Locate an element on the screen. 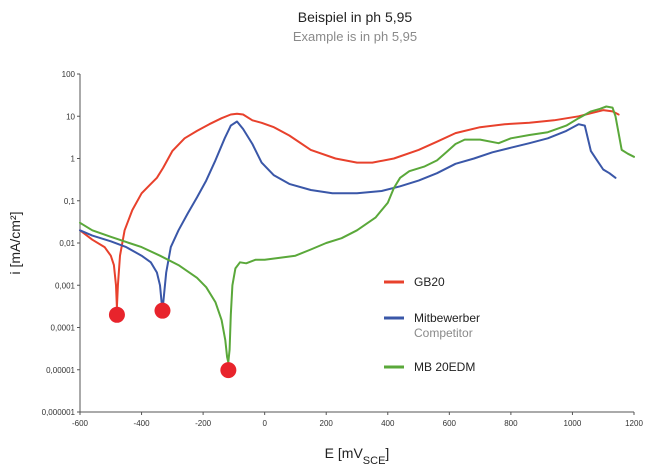  y-tick-label: 0,001 is located at coordinates (65, 285).